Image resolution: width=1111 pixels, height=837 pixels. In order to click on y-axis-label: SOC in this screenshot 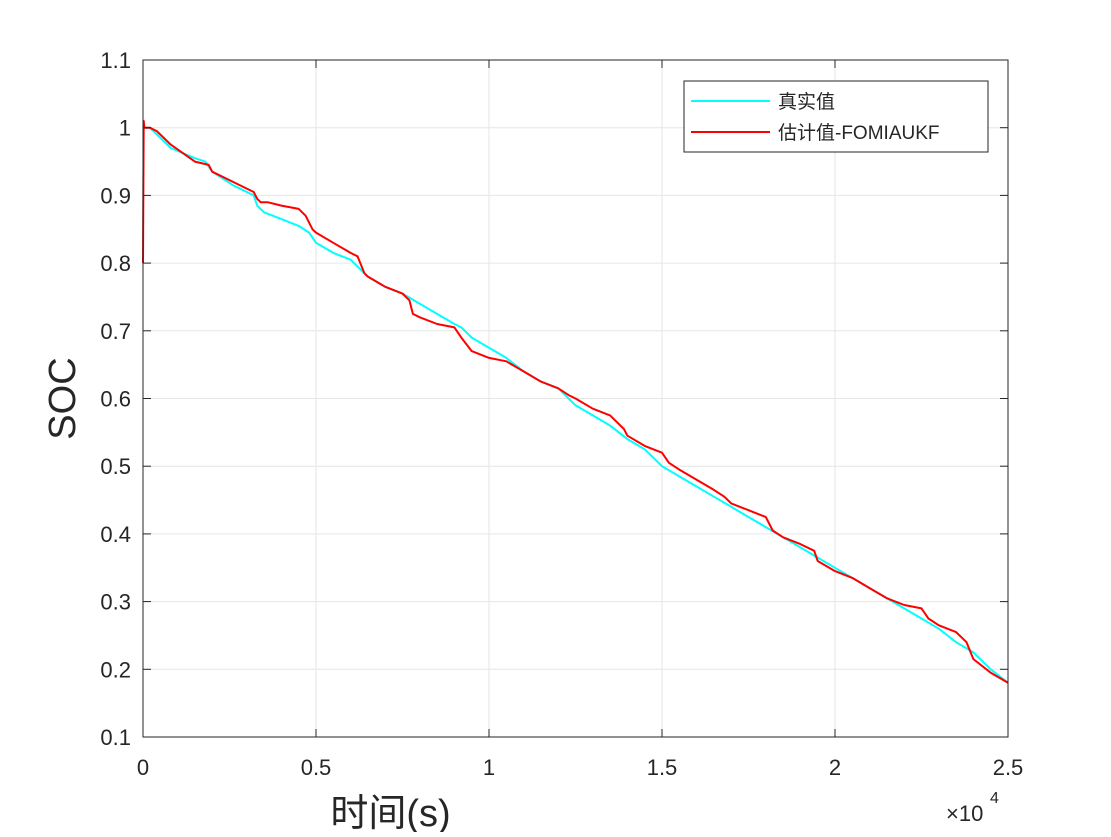, I will do `click(63, 398)`.